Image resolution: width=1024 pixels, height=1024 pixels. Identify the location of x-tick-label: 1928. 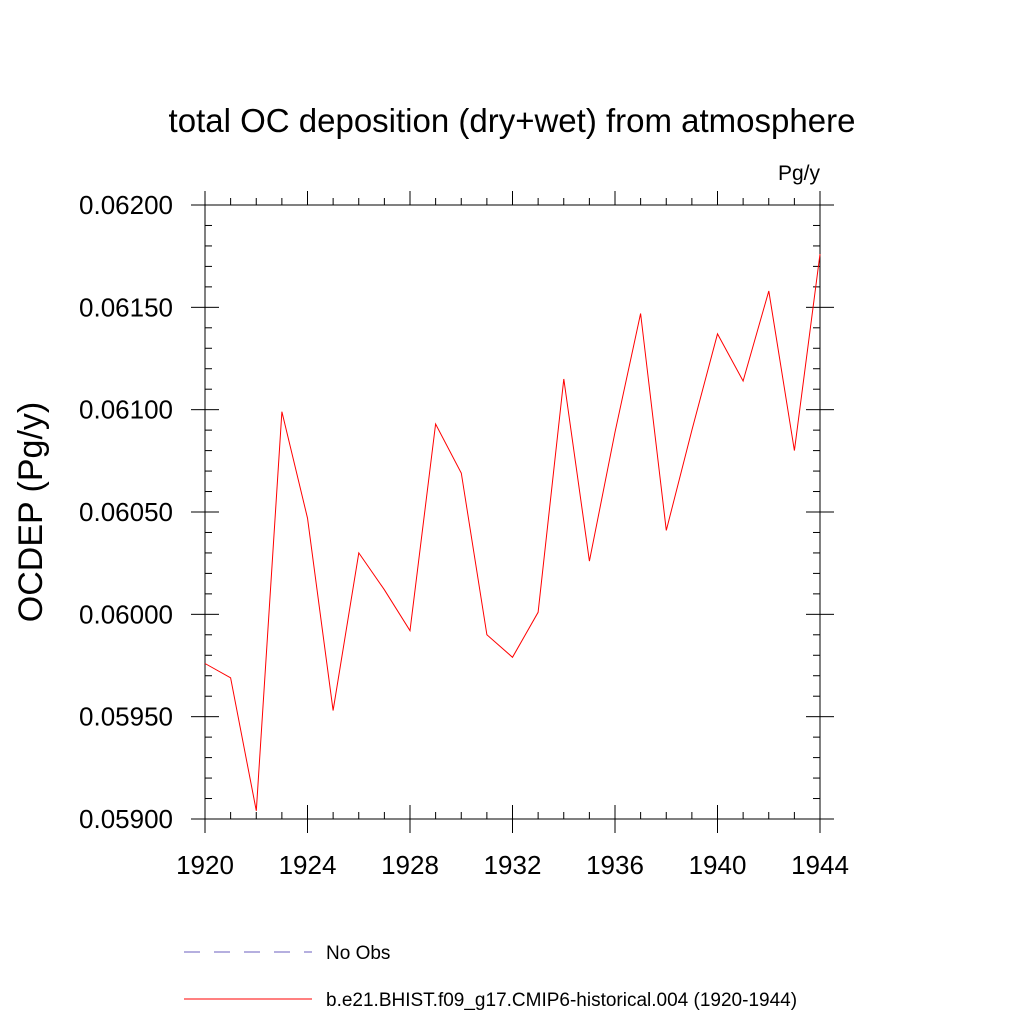
(410, 865).